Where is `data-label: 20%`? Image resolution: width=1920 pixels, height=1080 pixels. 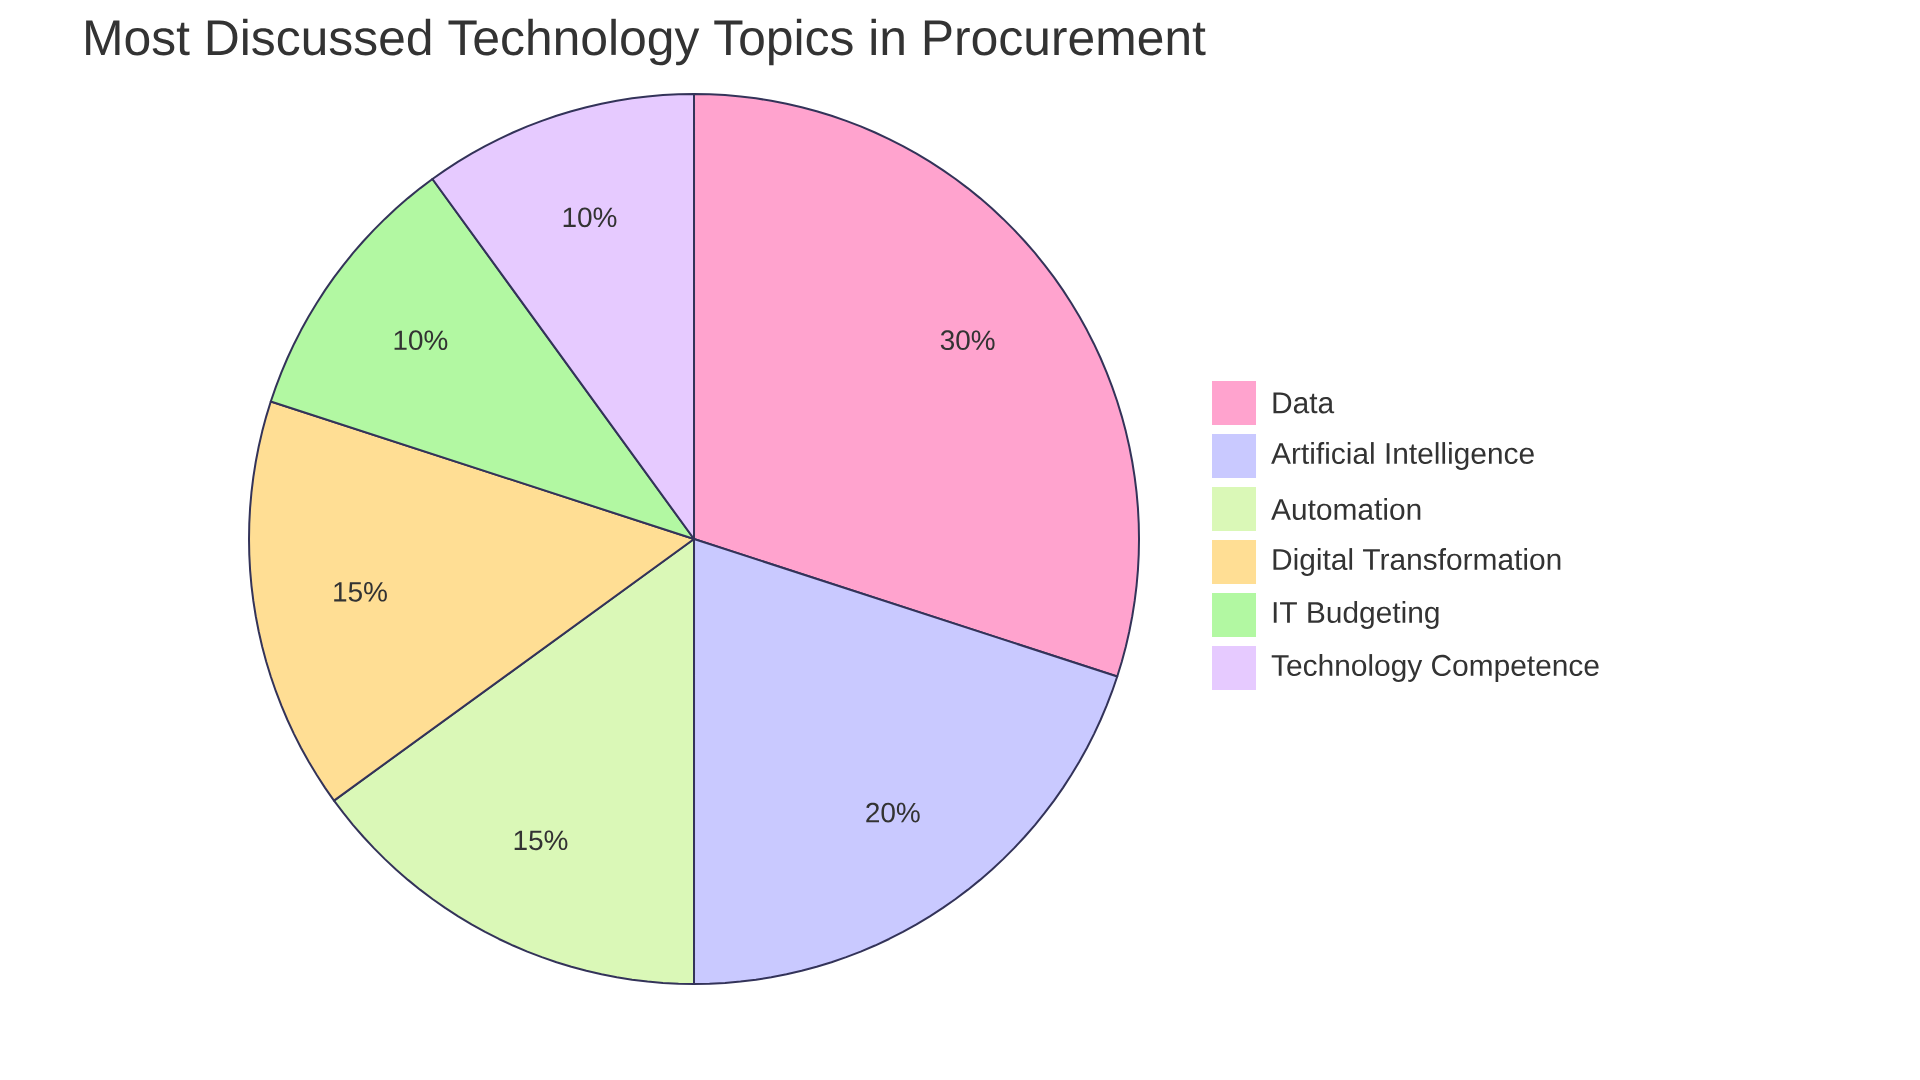 data-label: 20% is located at coordinates (893, 812).